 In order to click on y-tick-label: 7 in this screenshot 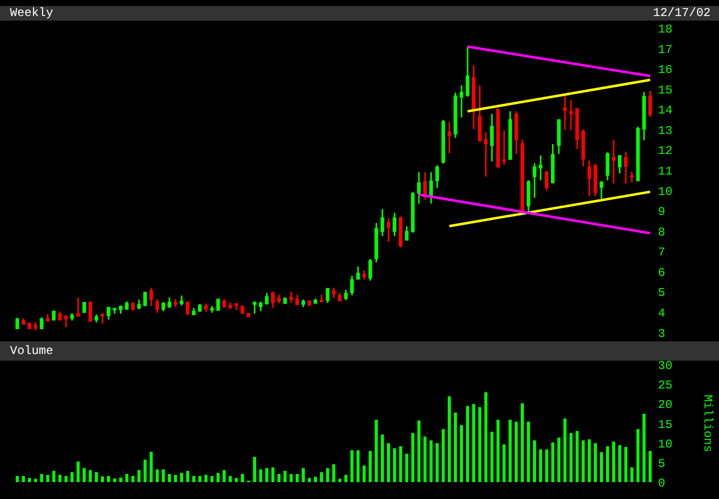, I will do `click(662, 253)`.